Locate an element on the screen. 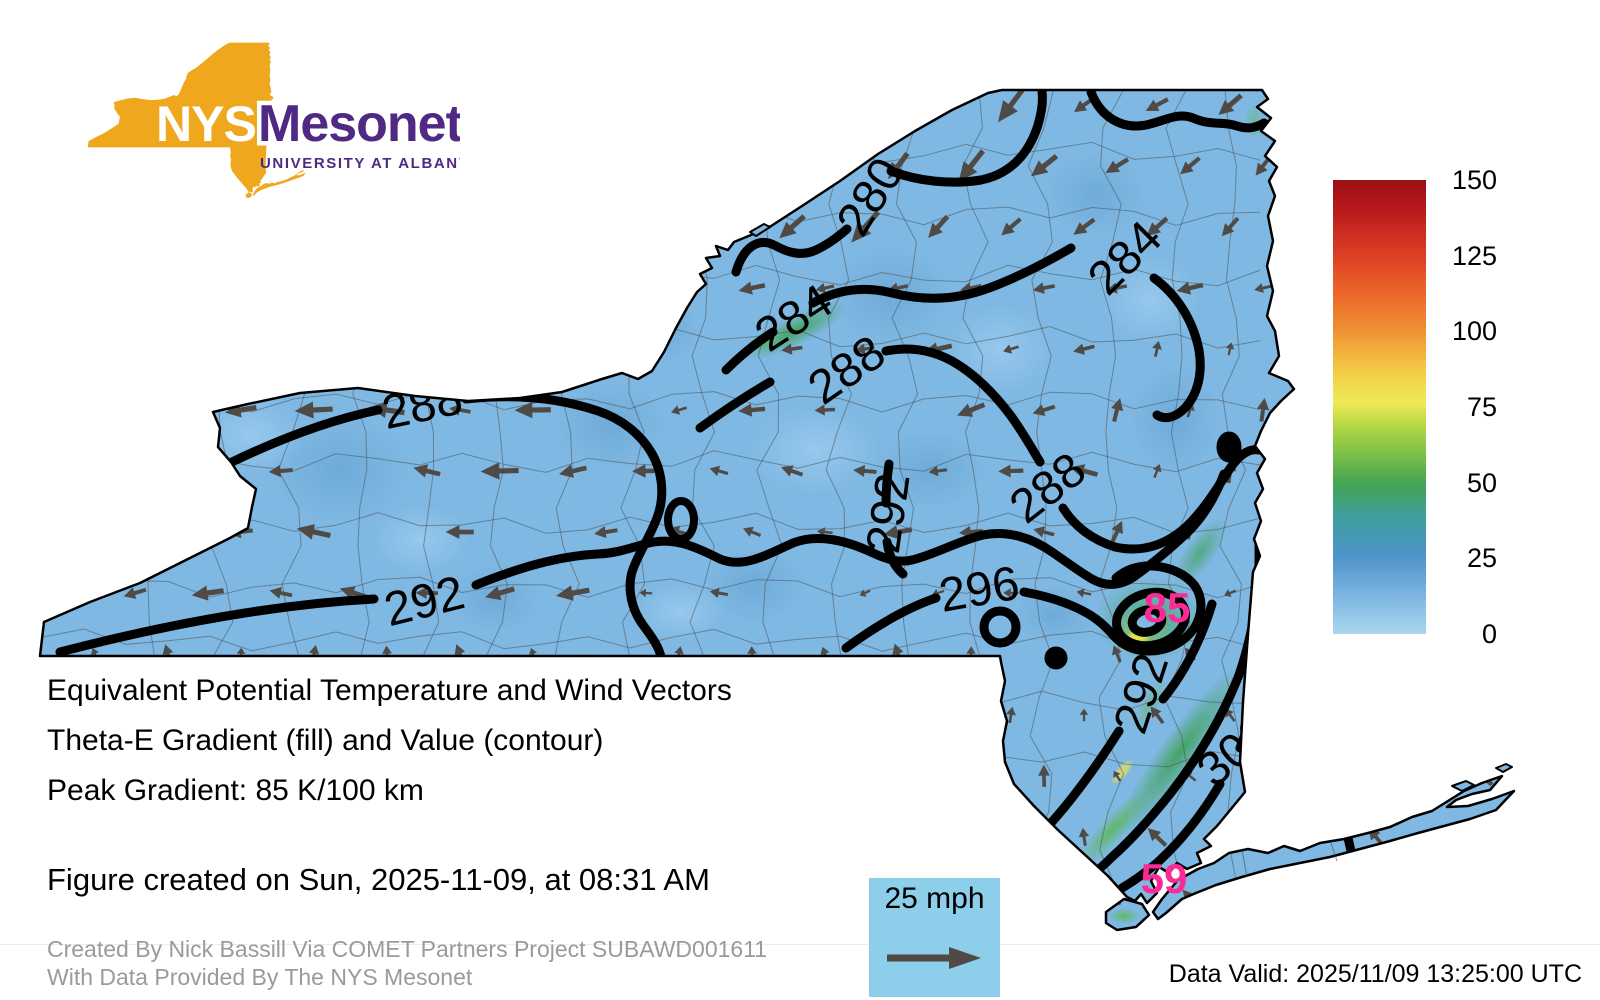 This screenshot has width=1600, height=1000. peak-gradient-labels: 85 59 is located at coordinates (1166, 743).